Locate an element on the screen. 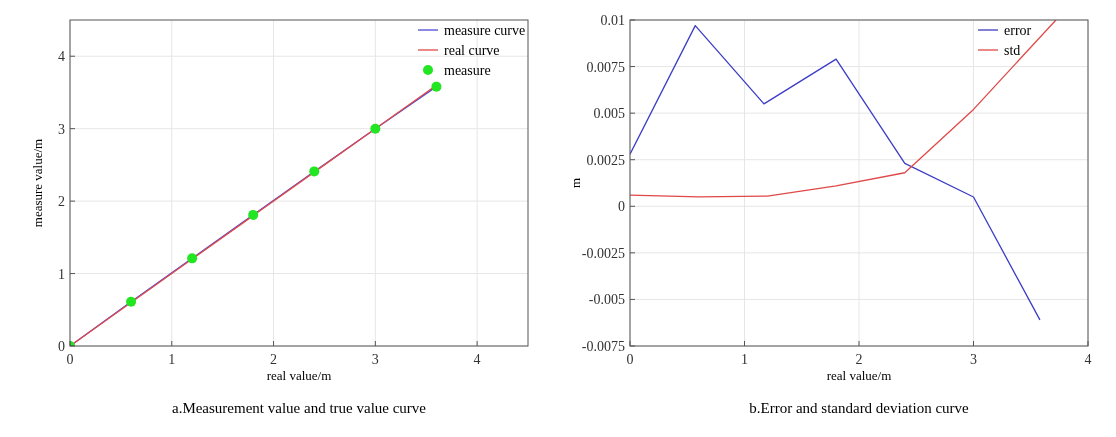 Image resolution: width=1116 pixels, height=437 pixels. y-tick-label: -0.0075 is located at coordinates (603, 346).